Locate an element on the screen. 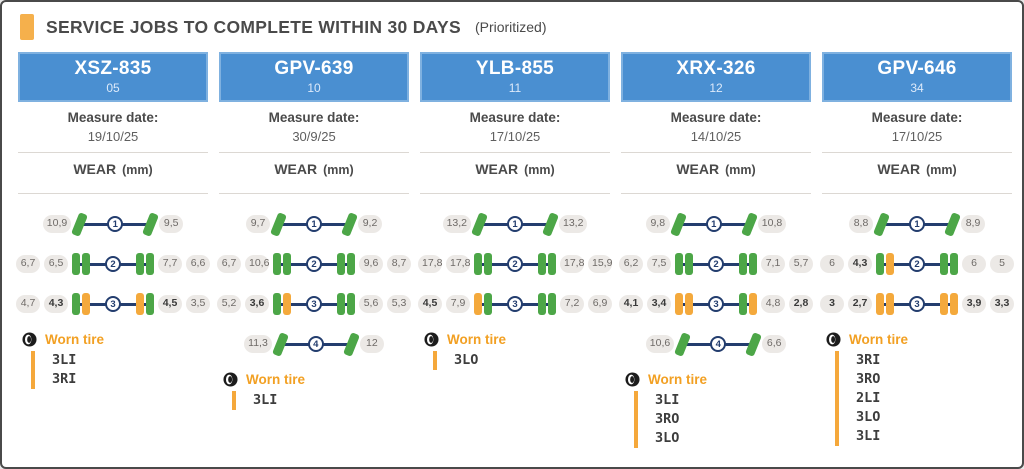 The image size is (1024, 469). axle-assembly: 1 is located at coordinates (515, 224).